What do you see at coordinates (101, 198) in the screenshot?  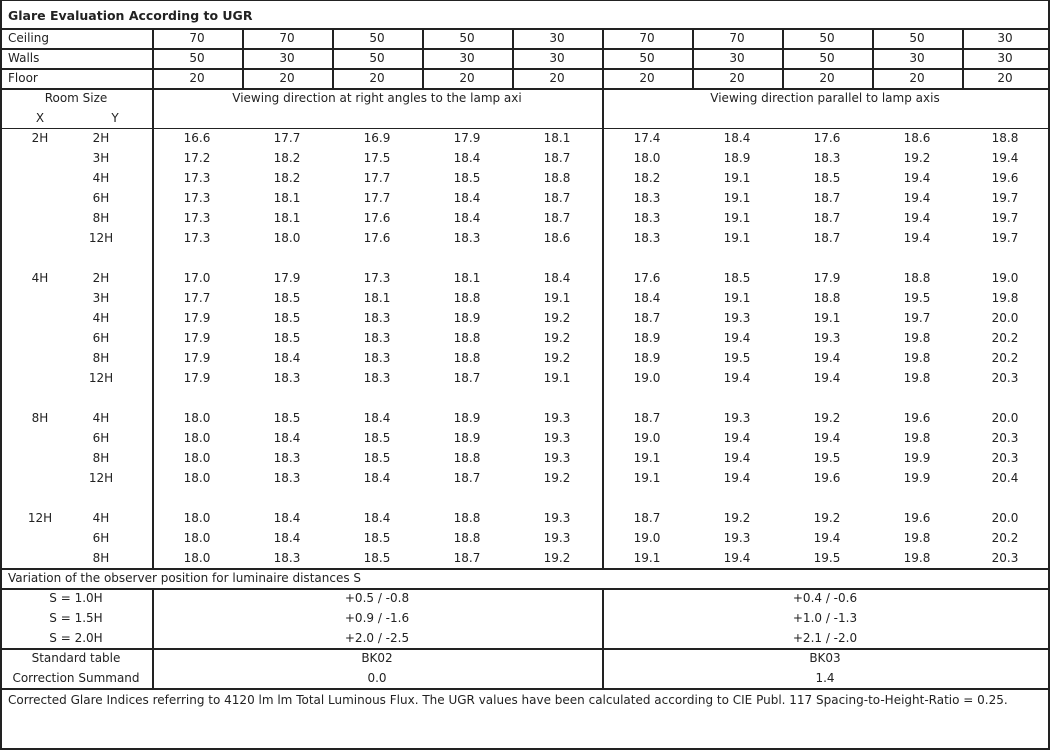 I see `room-y: 6H` at bounding box center [101, 198].